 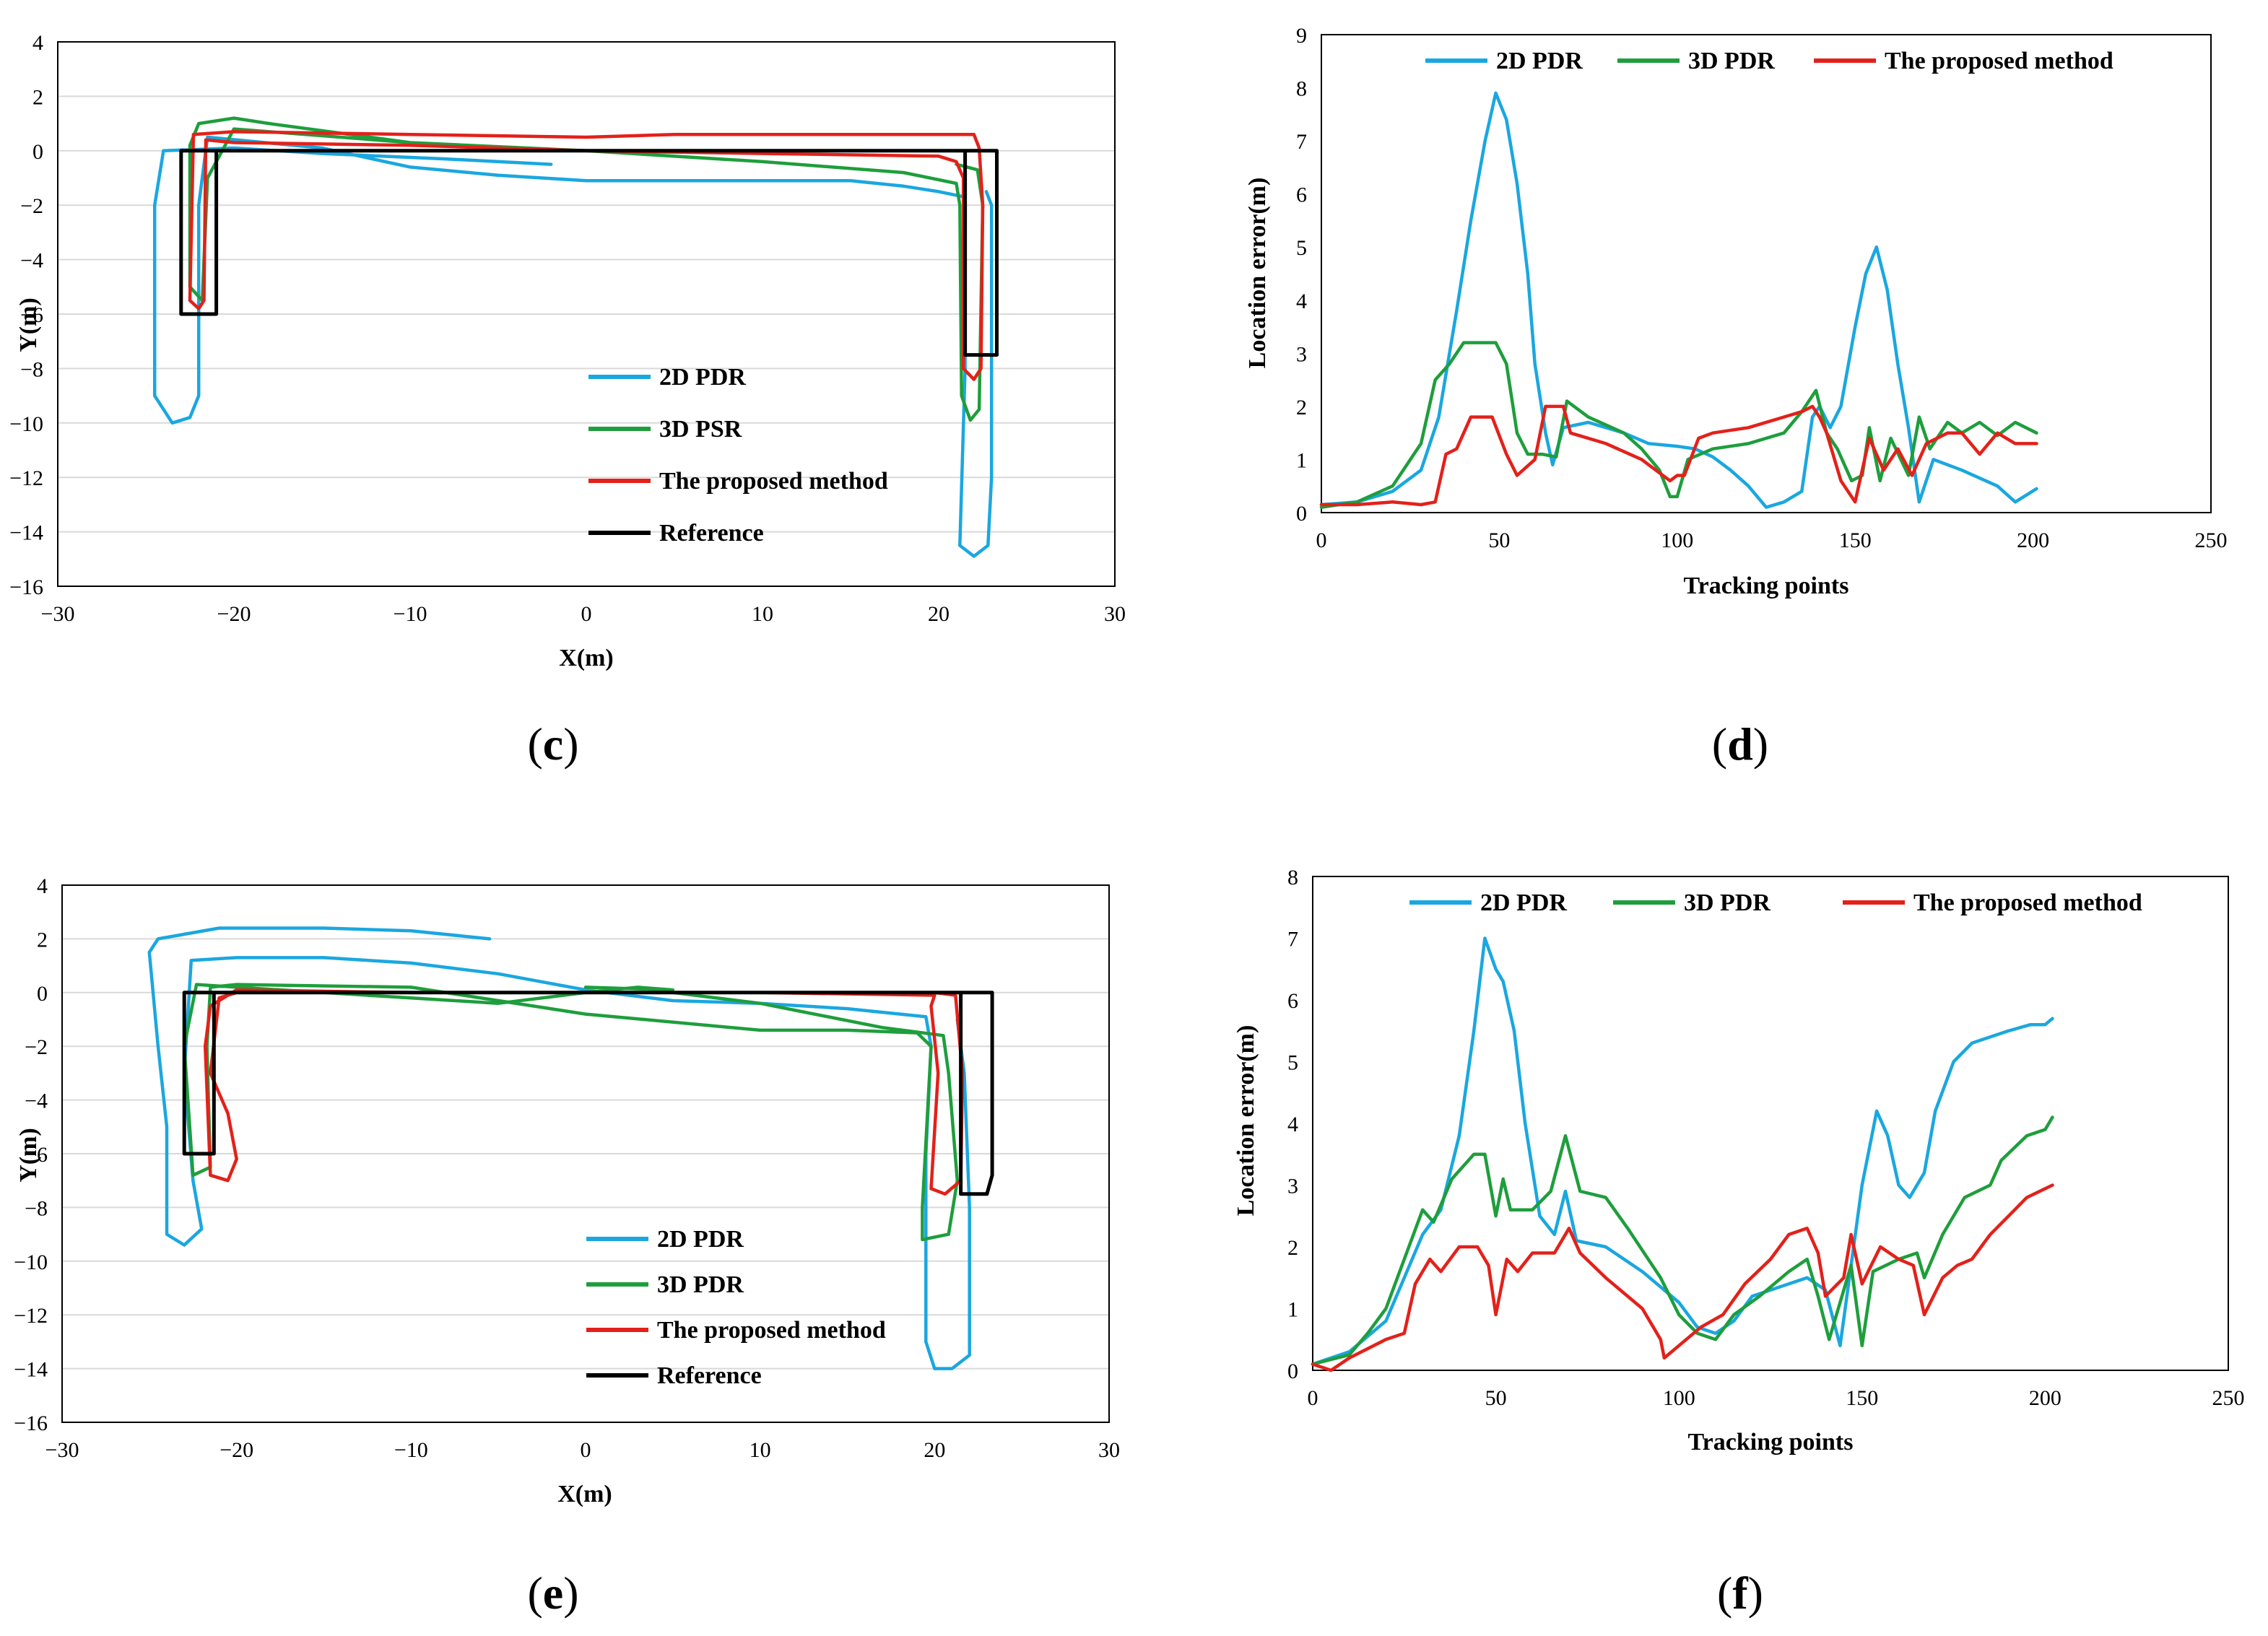 I want to click on x-tick-label: 10, so click(x=760, y=1450).